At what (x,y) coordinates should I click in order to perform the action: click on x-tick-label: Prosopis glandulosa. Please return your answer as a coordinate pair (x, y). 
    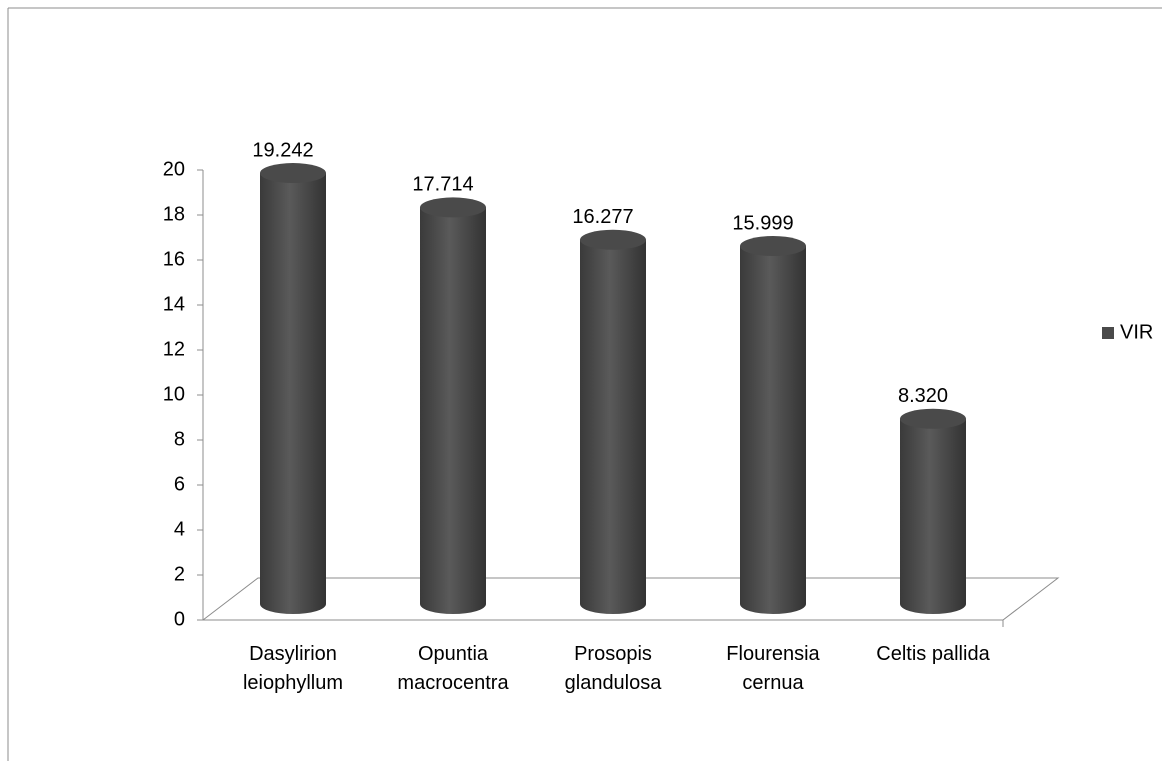
    Looking at the image, I should click on (613, 668).